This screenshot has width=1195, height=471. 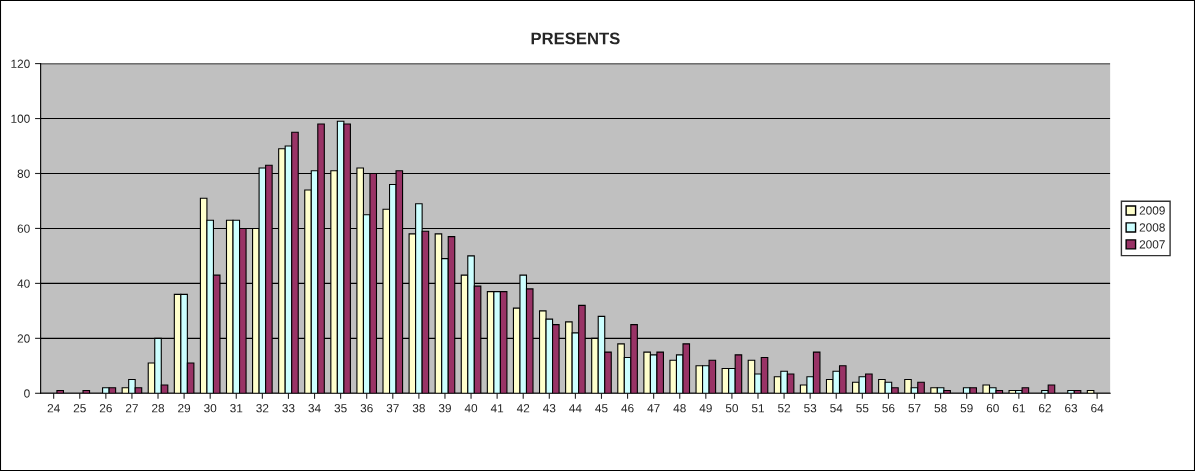 What do you see at coordinates (23, 283) in the screenshot?
I see `y-tick-label: 40` at bounding box center [23, 283].